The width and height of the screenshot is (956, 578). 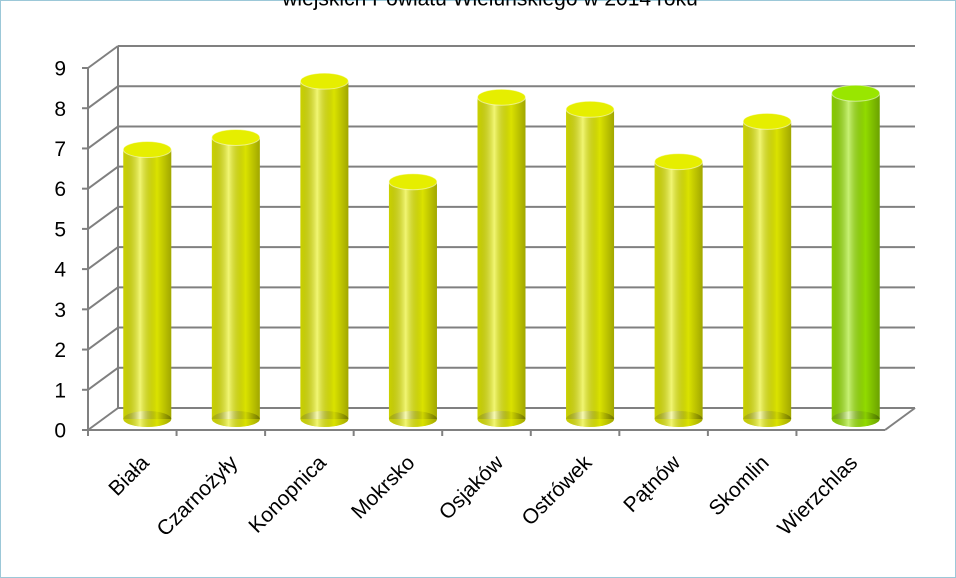 What do you see at coordinates (60, 229) in the screenshot?
I see `y-tick-label: 5` at bounding box center [60, 229].